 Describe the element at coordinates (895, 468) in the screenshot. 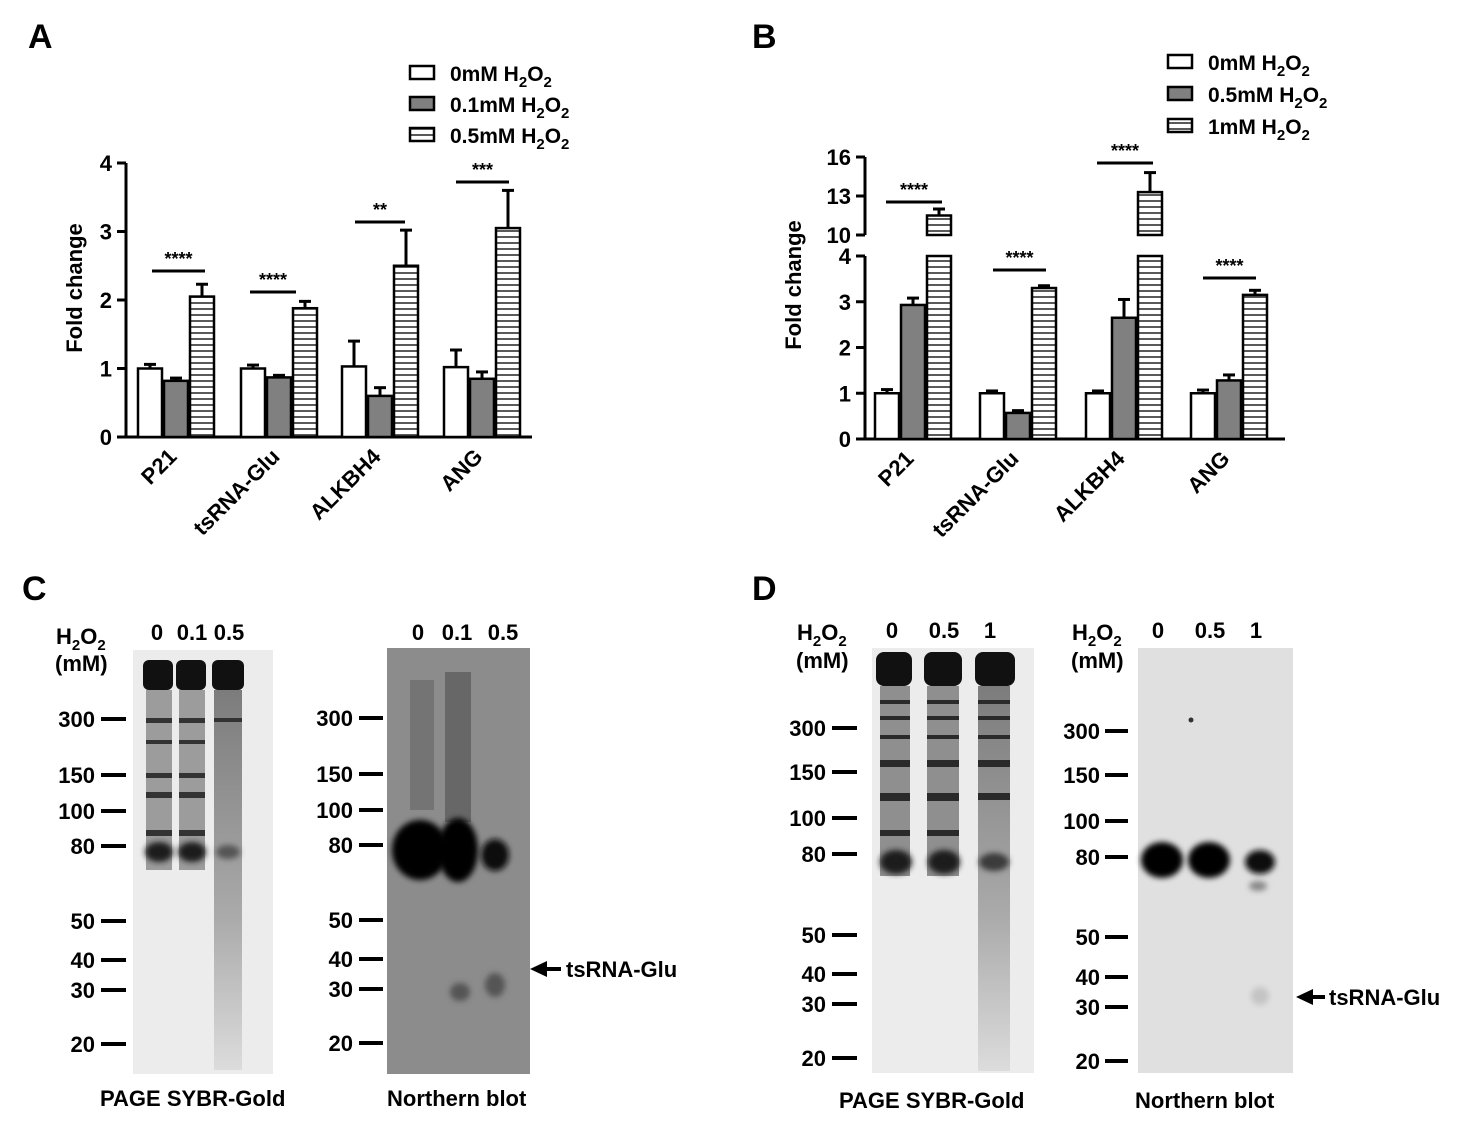

I see `chart-b-category-label-0: P21` at that location.